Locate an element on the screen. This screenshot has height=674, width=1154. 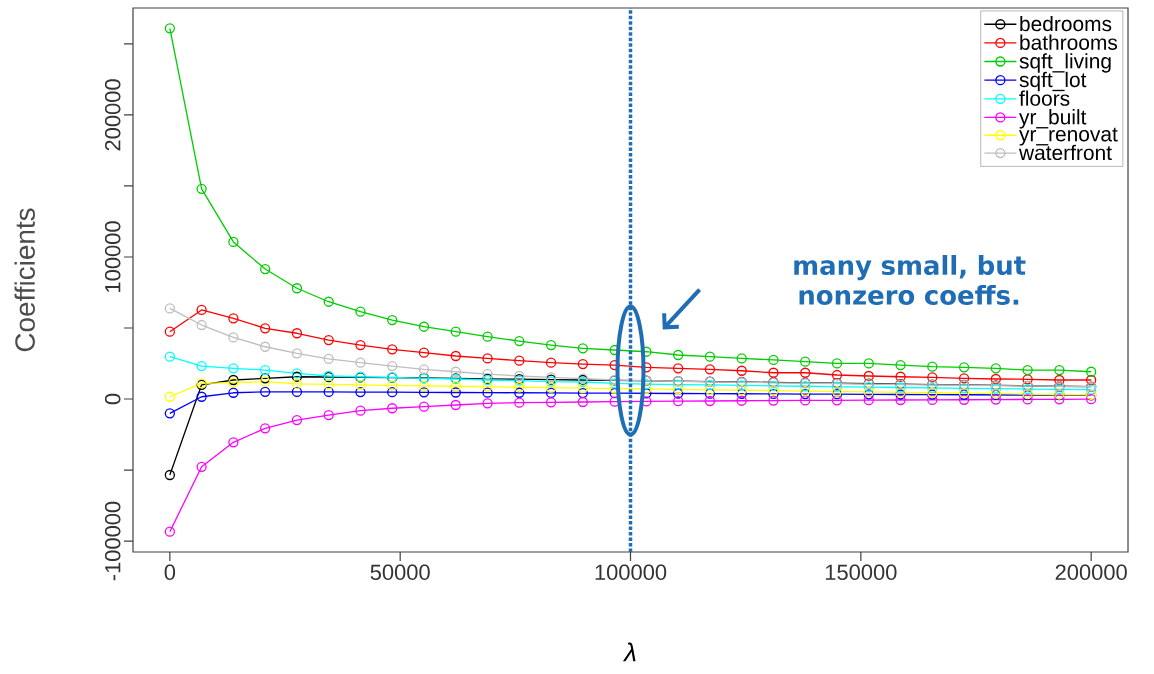
y-tick-label: -100000 is located at coordinates (112, 541).